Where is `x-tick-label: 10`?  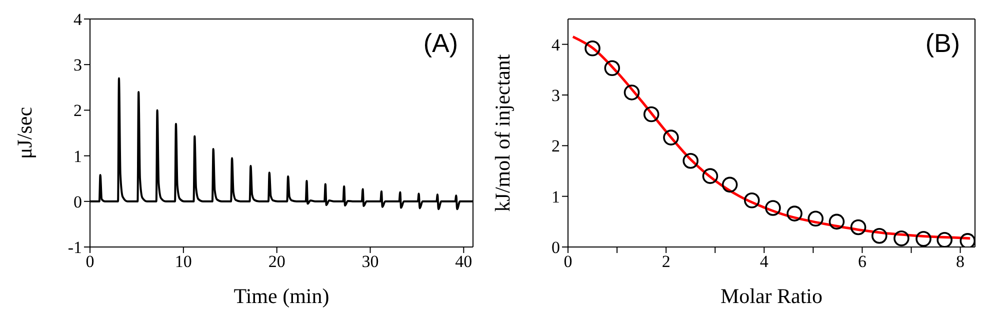
x-tick-label: 10 is located at coordinates (183, 262).